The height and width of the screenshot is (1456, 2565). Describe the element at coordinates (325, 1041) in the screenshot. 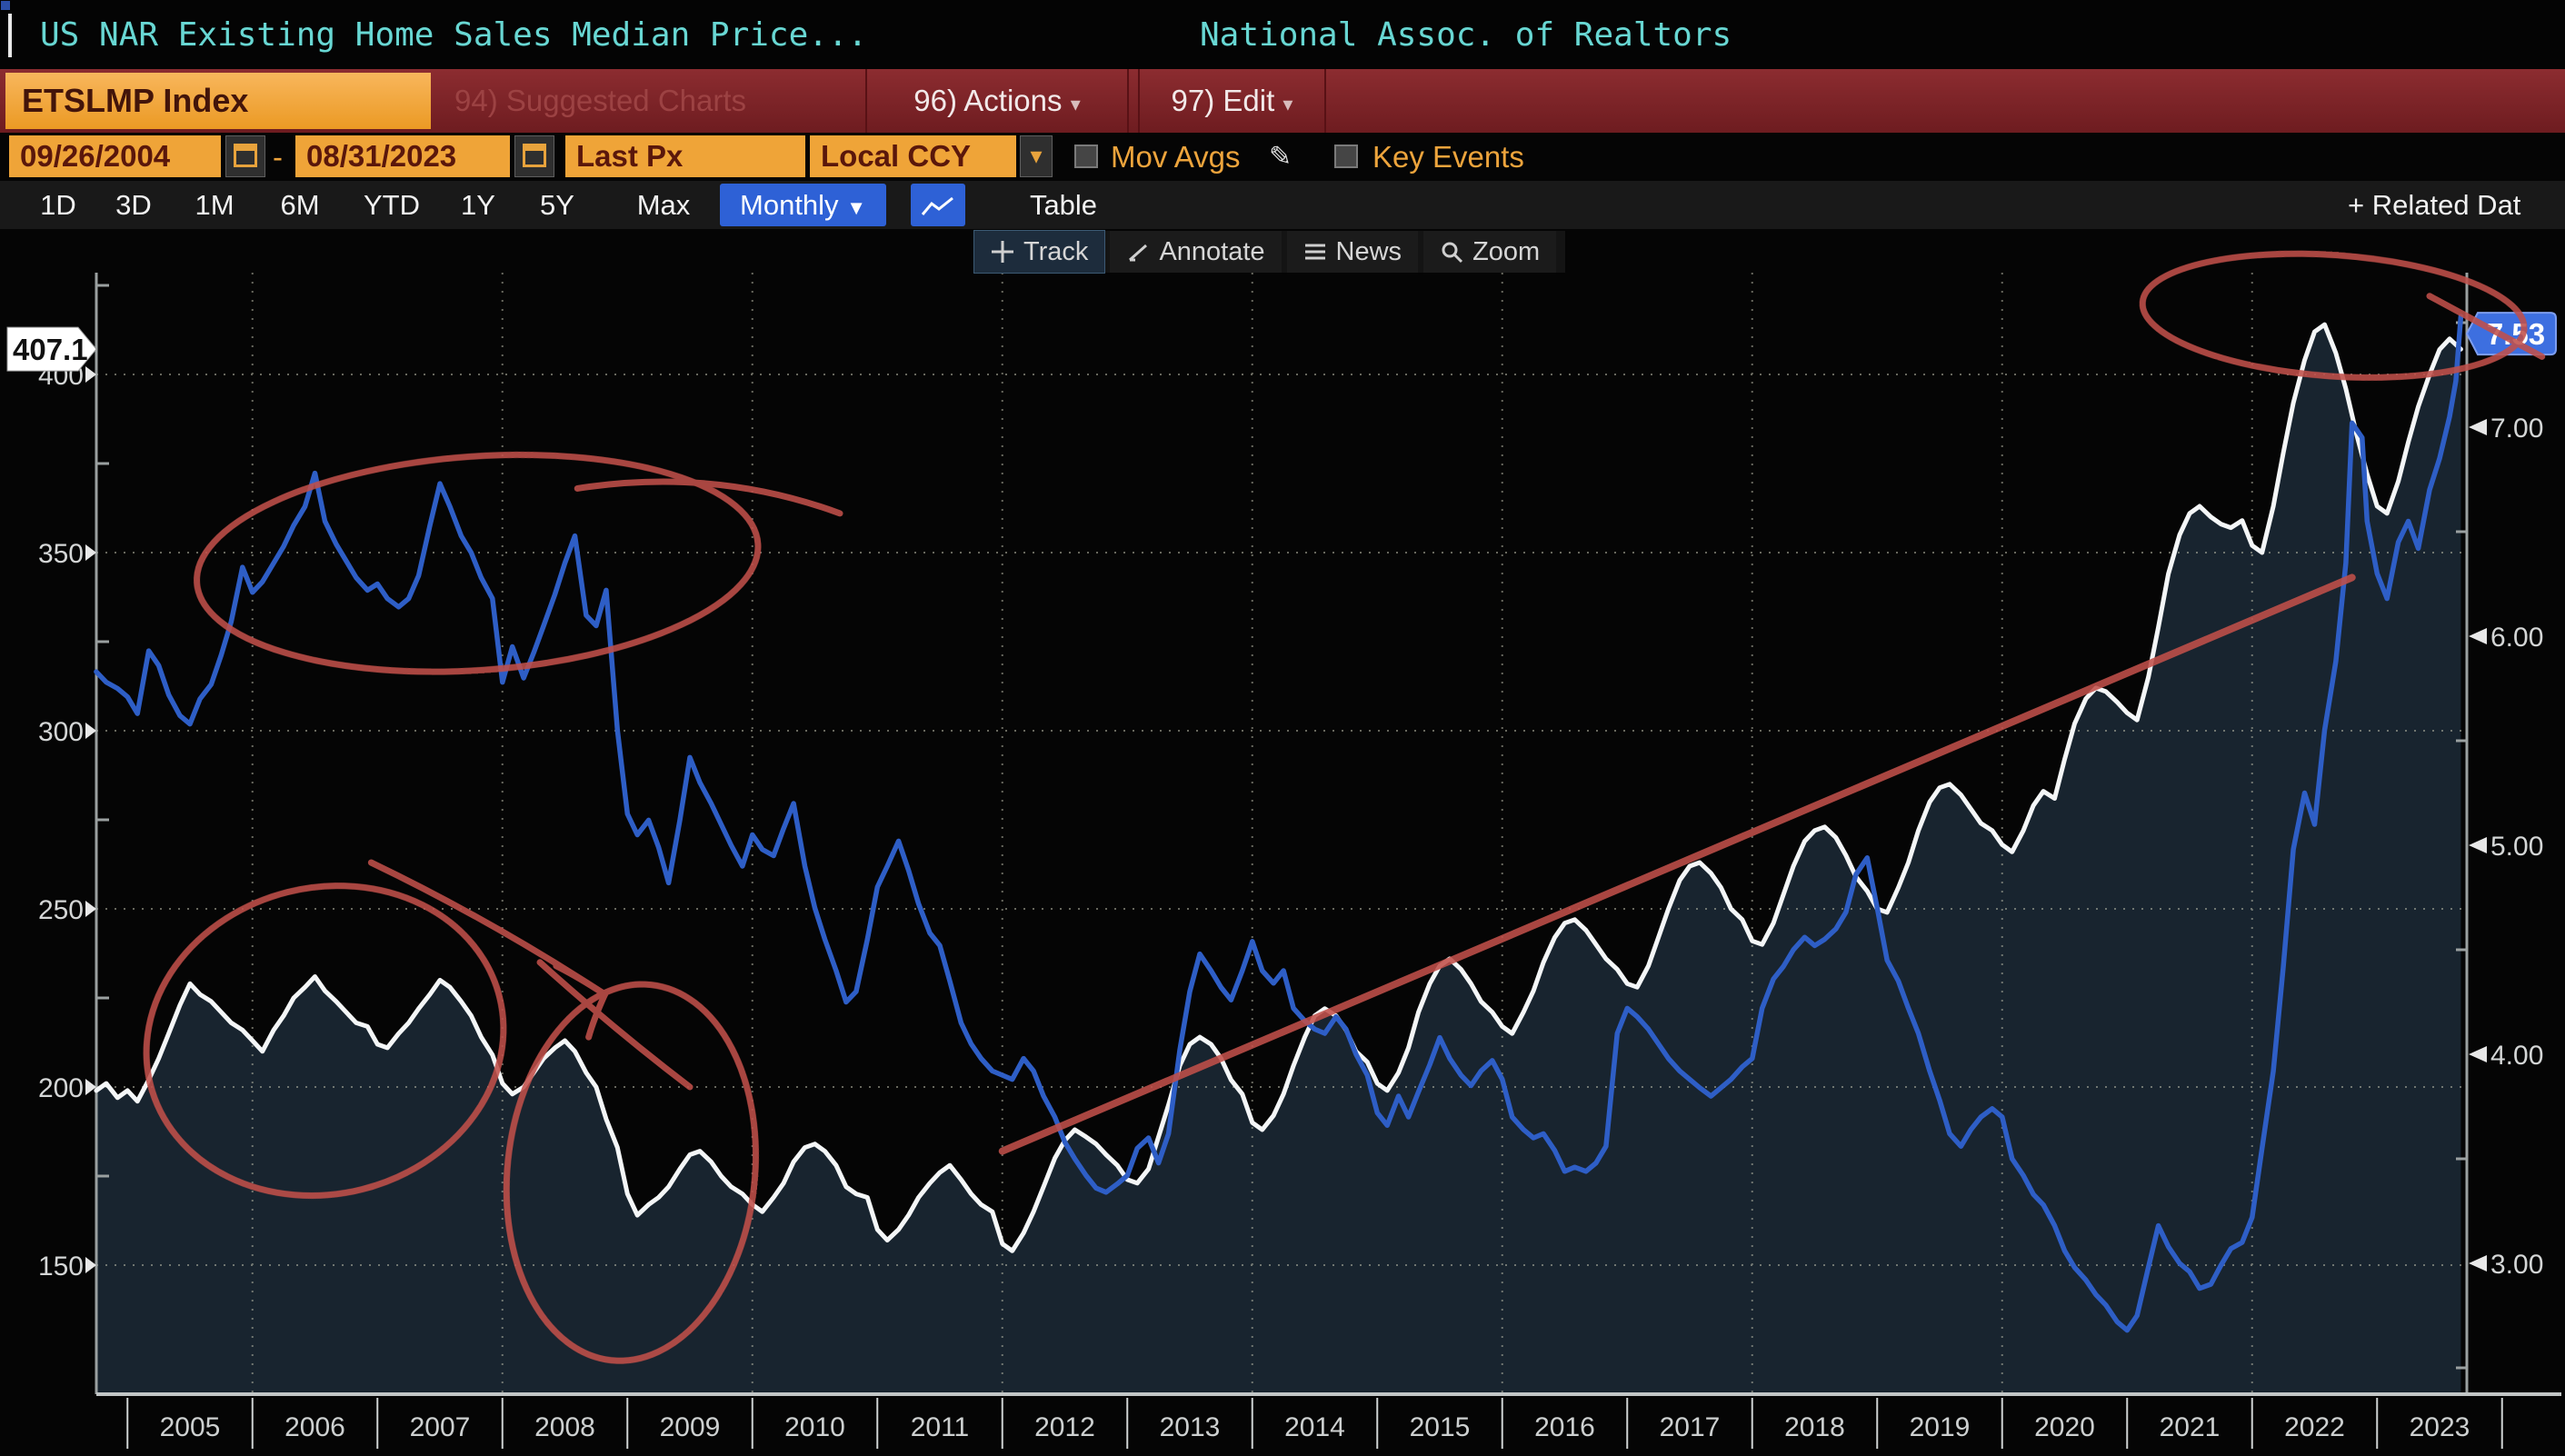

I see `annotation-price-plateau-circle` at that location.